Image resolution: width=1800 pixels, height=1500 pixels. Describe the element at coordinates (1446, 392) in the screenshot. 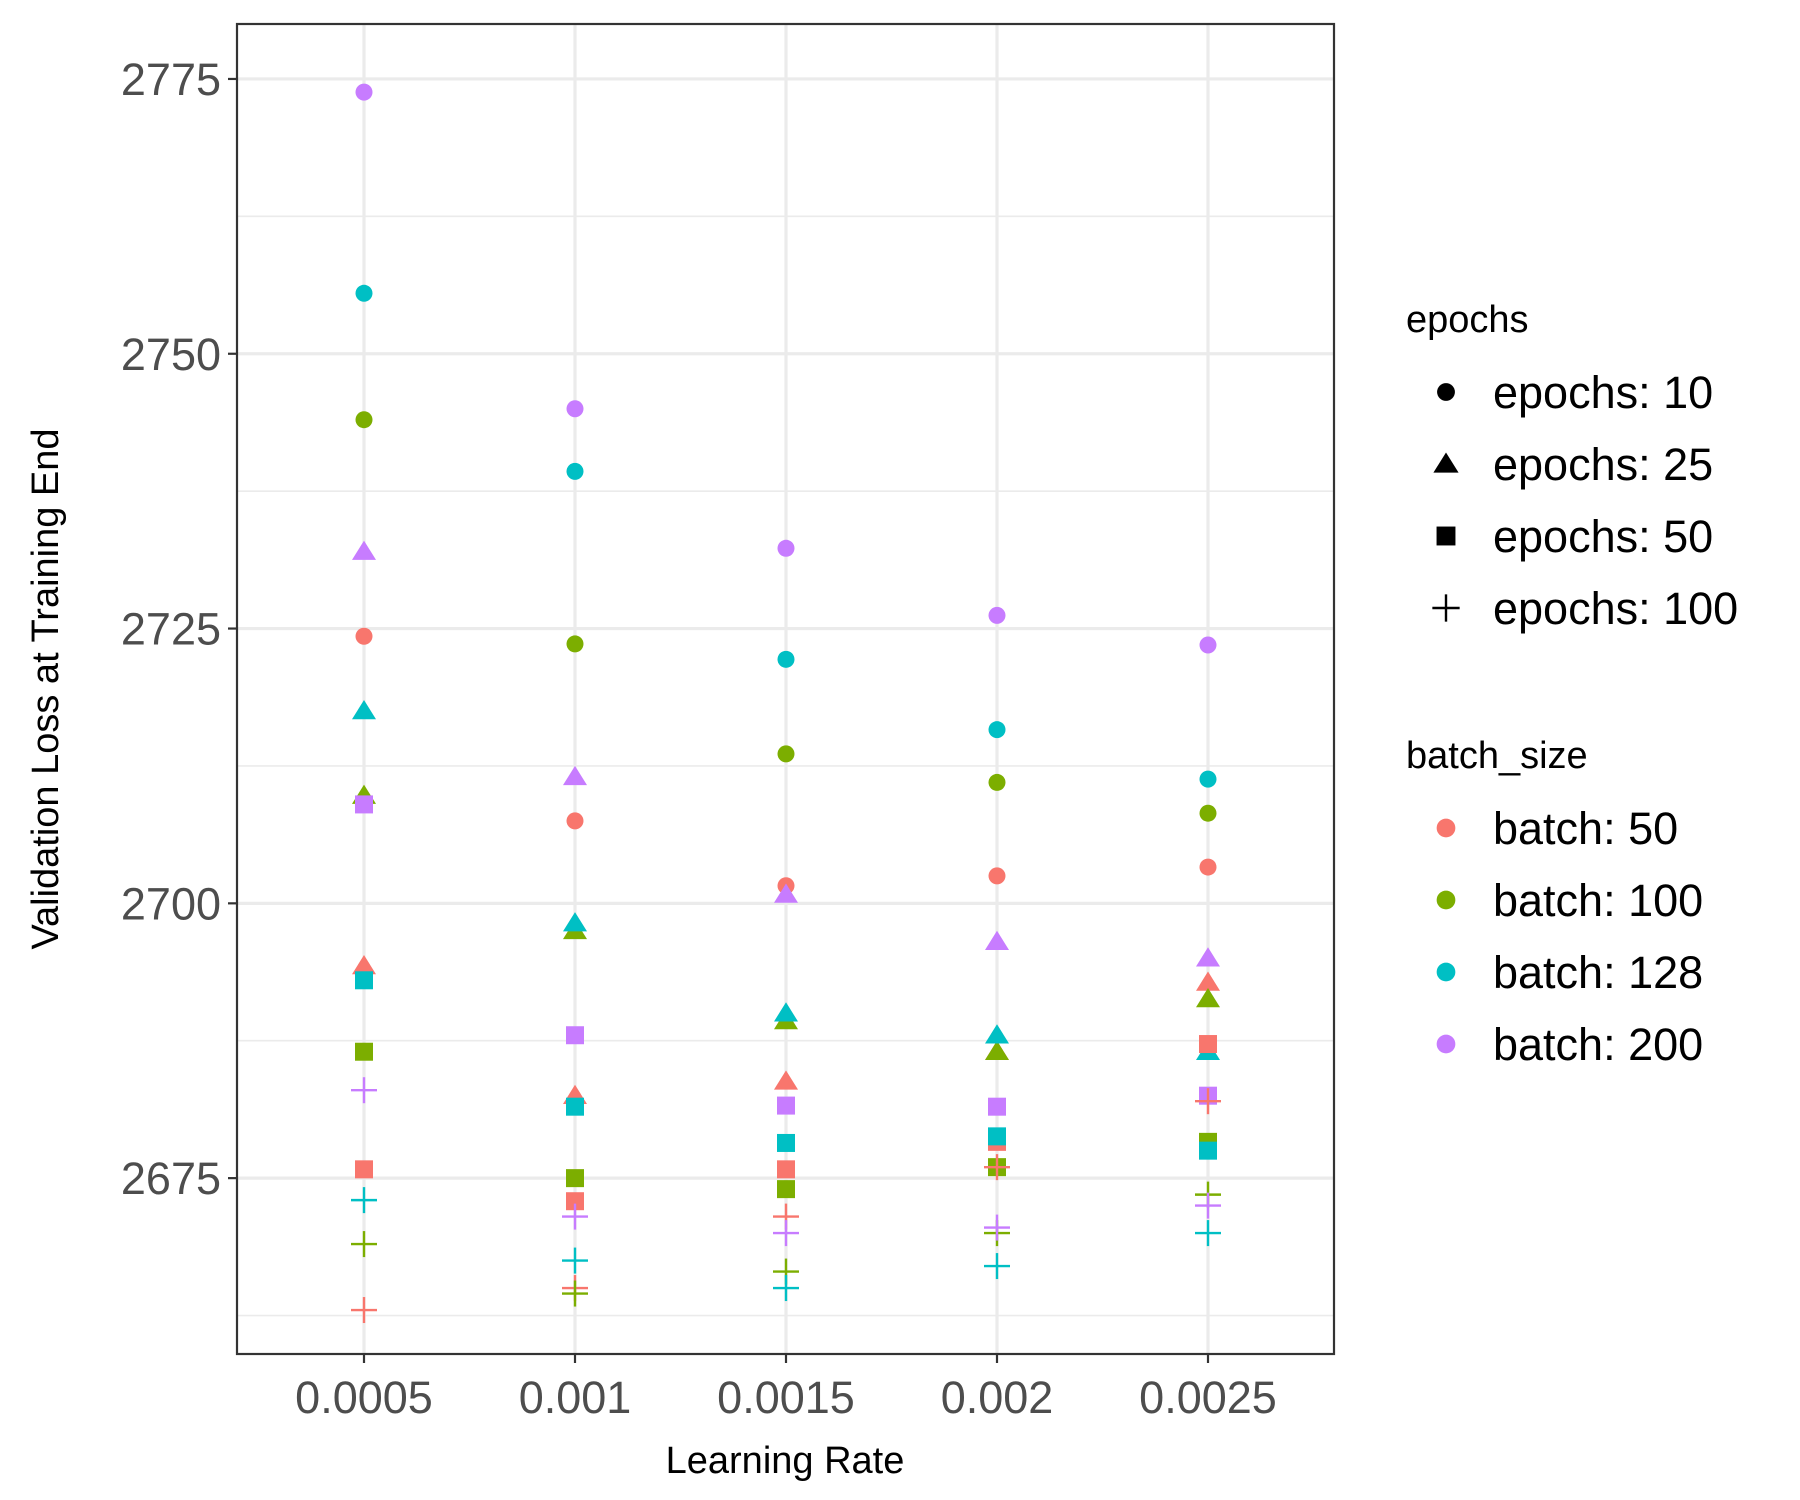

I see `legend-key-circle` at that location.